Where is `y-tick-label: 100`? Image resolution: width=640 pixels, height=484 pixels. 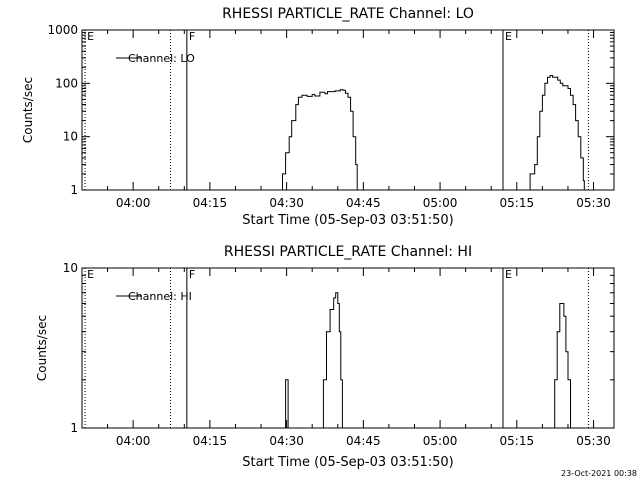 y-tick-label: 100 is located at coordinates (66, 83).